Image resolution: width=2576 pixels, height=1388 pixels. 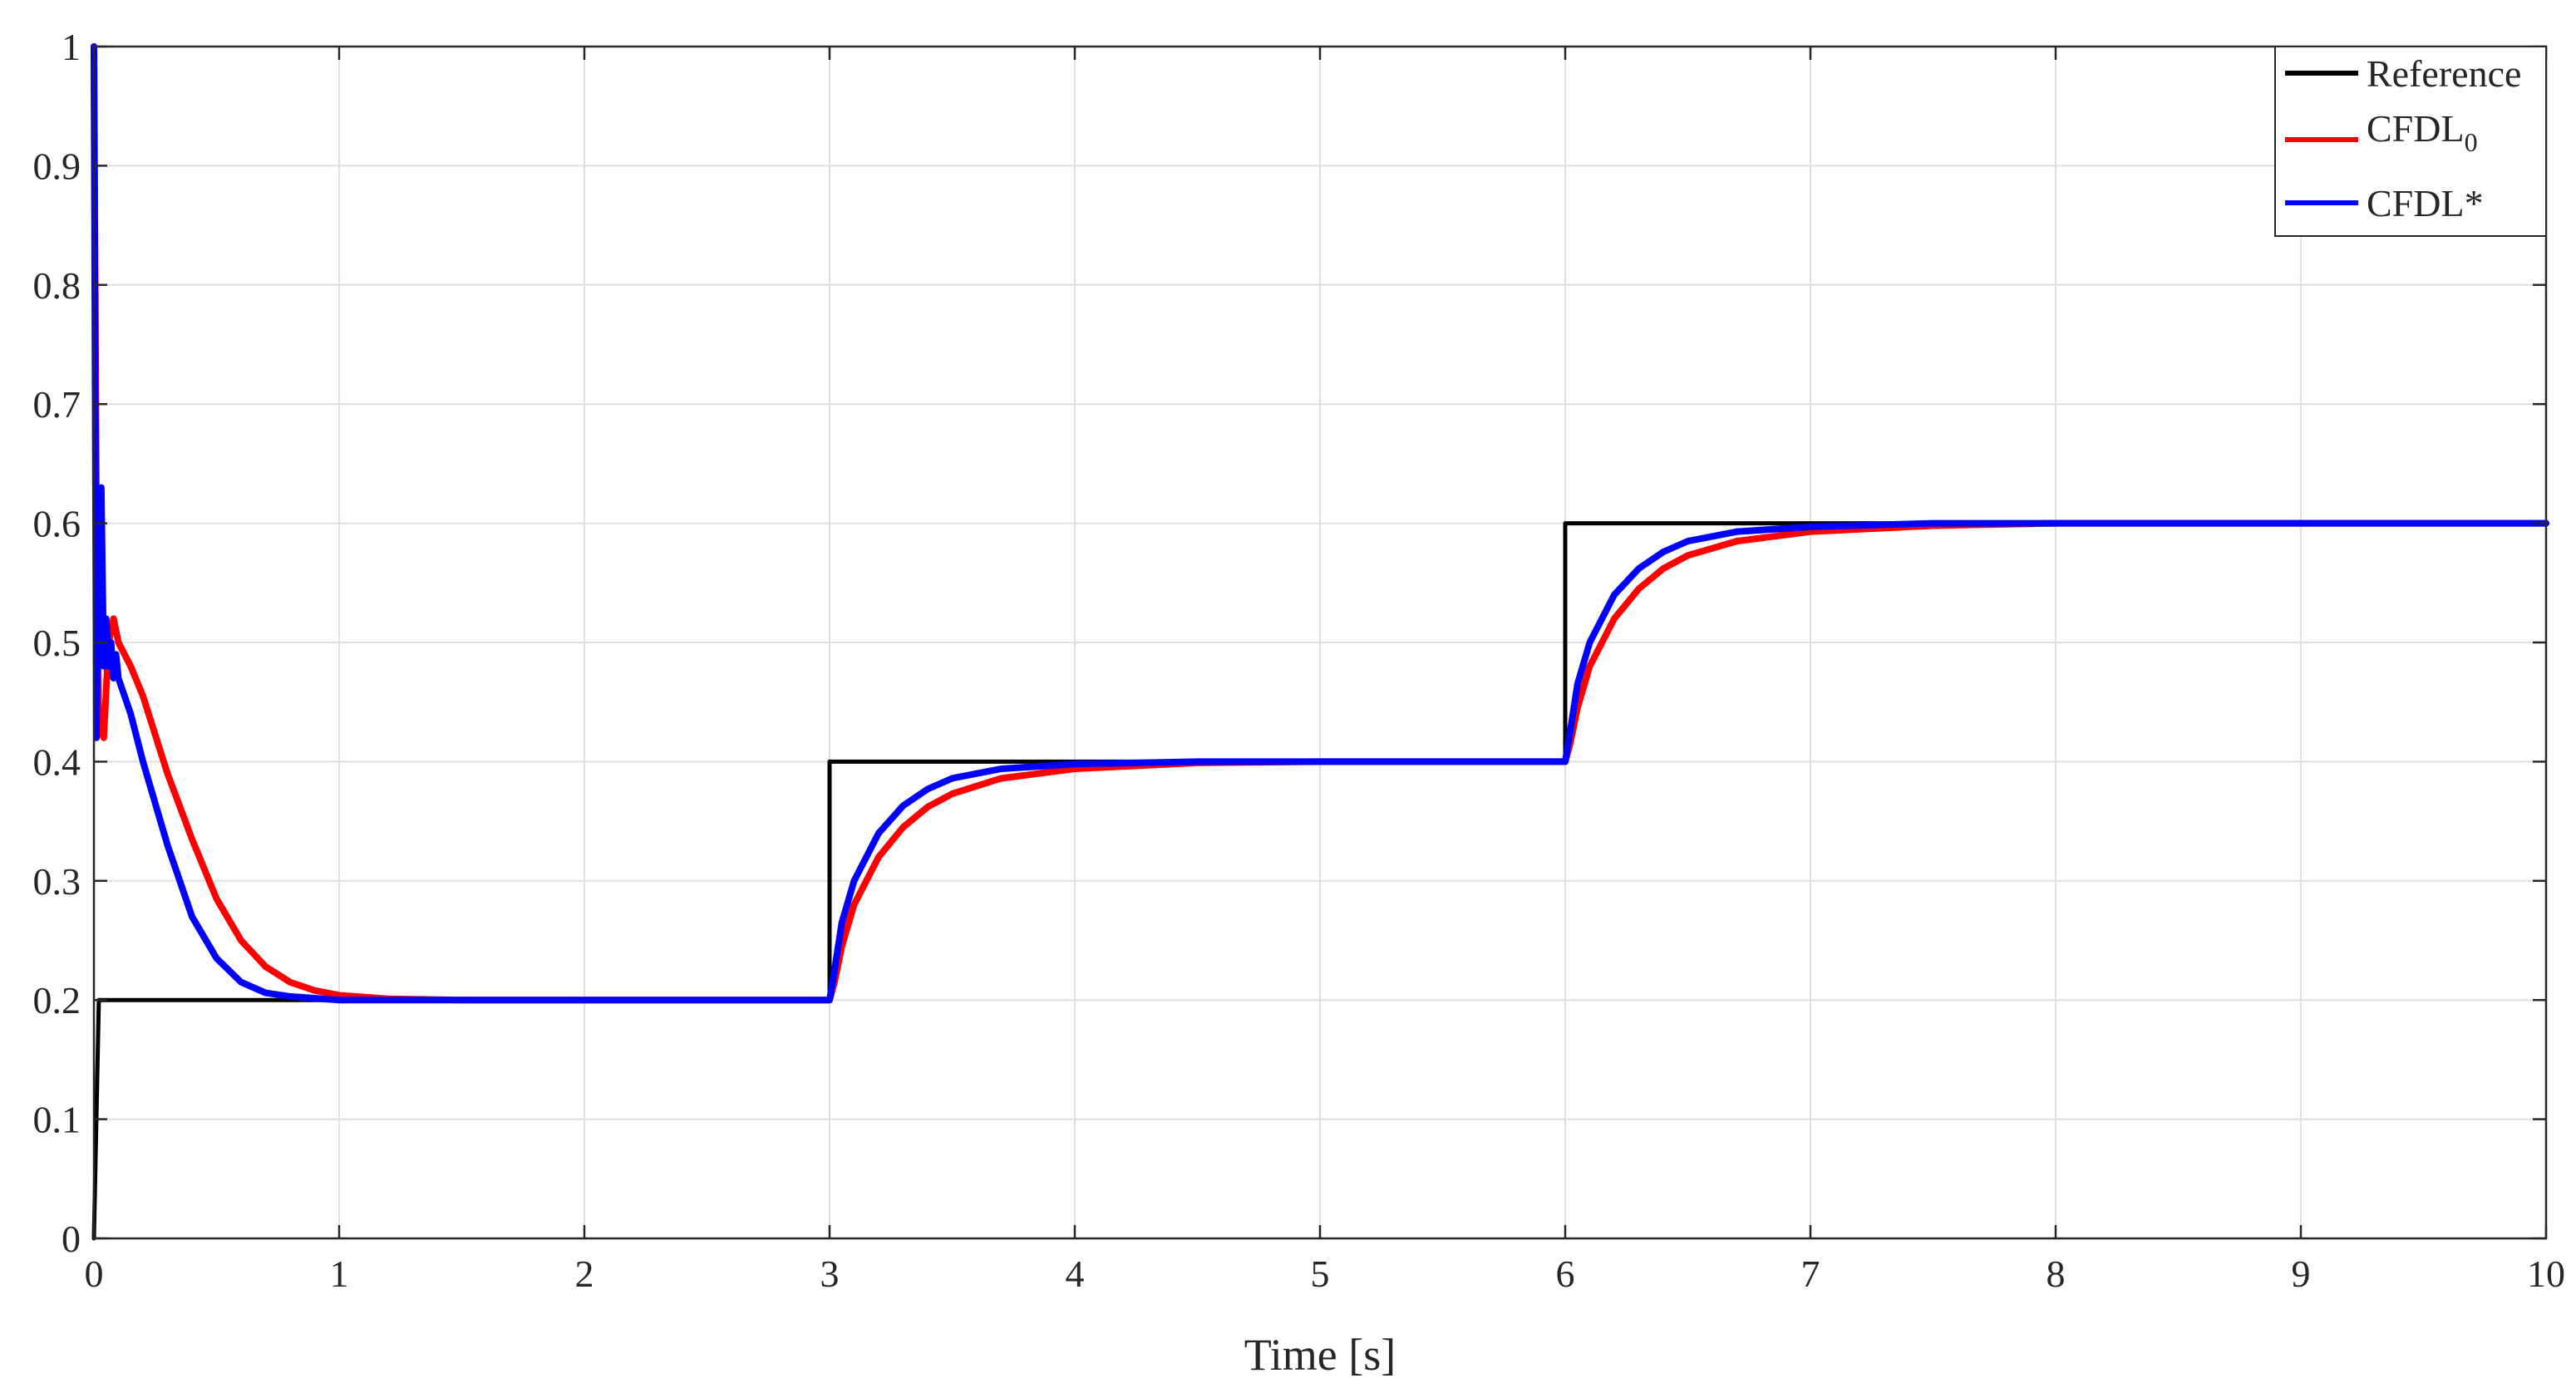 What do you see at coordinates (1320, 1274) in the screenshot?
I see `x-tick-label-5: 5` at bounding box center [1320, 1274].